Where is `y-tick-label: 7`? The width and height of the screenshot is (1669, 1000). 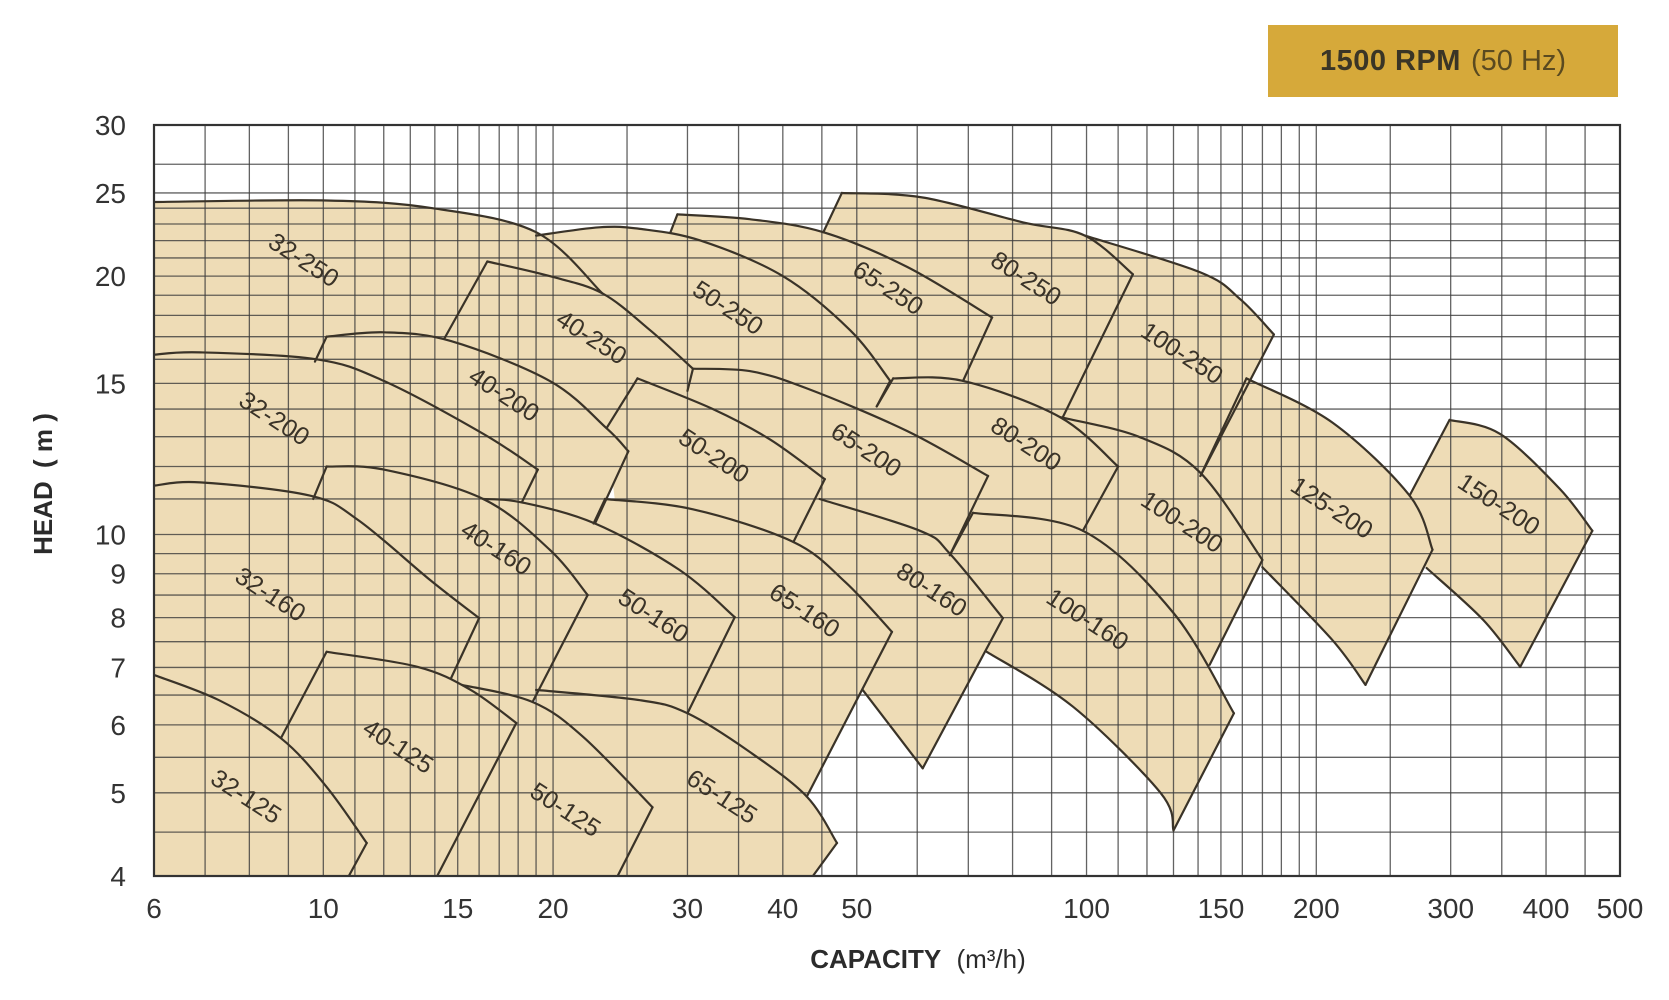
y-tick-label: 7 is located at coordinates (118, 667).